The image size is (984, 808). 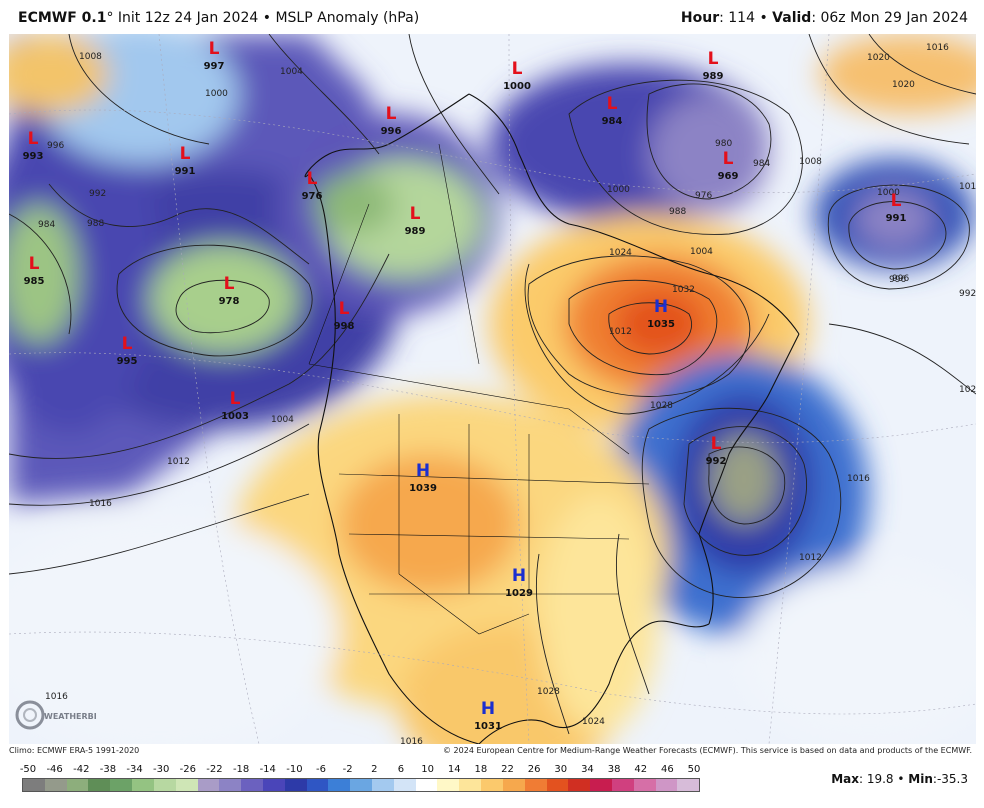 I want to click on low-pressure-center: L 969, so click(x=728, y=165).